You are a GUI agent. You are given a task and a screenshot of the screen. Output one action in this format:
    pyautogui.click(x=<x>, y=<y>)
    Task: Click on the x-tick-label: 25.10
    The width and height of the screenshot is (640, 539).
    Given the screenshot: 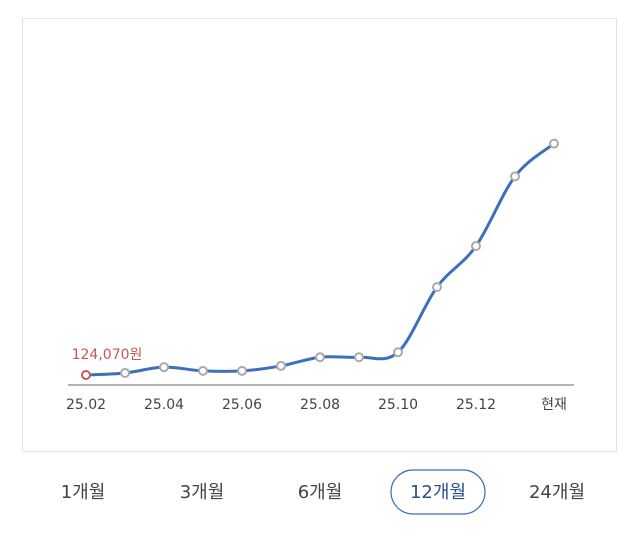 What is the action you would take?
    pyautogui.click(x=398, y=405)
    